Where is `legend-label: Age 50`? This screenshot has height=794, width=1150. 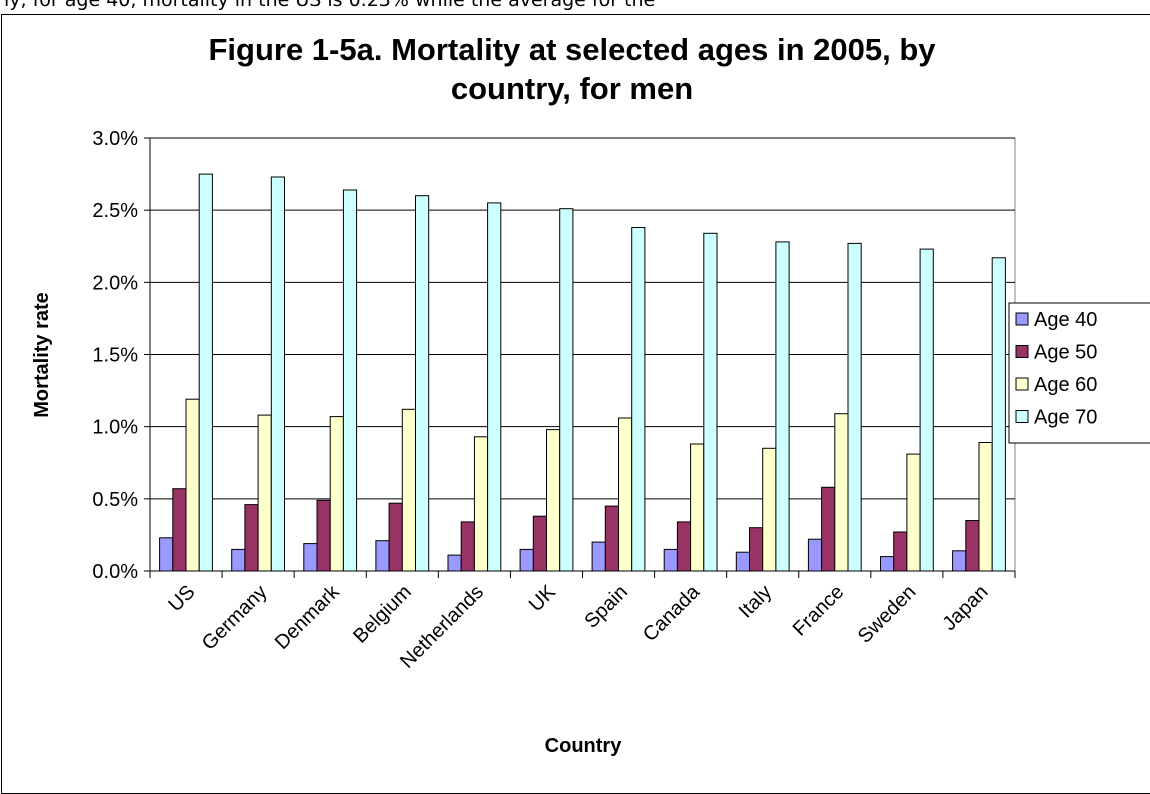
legend-label: Age 50 is located at coordinates (1065, 353).